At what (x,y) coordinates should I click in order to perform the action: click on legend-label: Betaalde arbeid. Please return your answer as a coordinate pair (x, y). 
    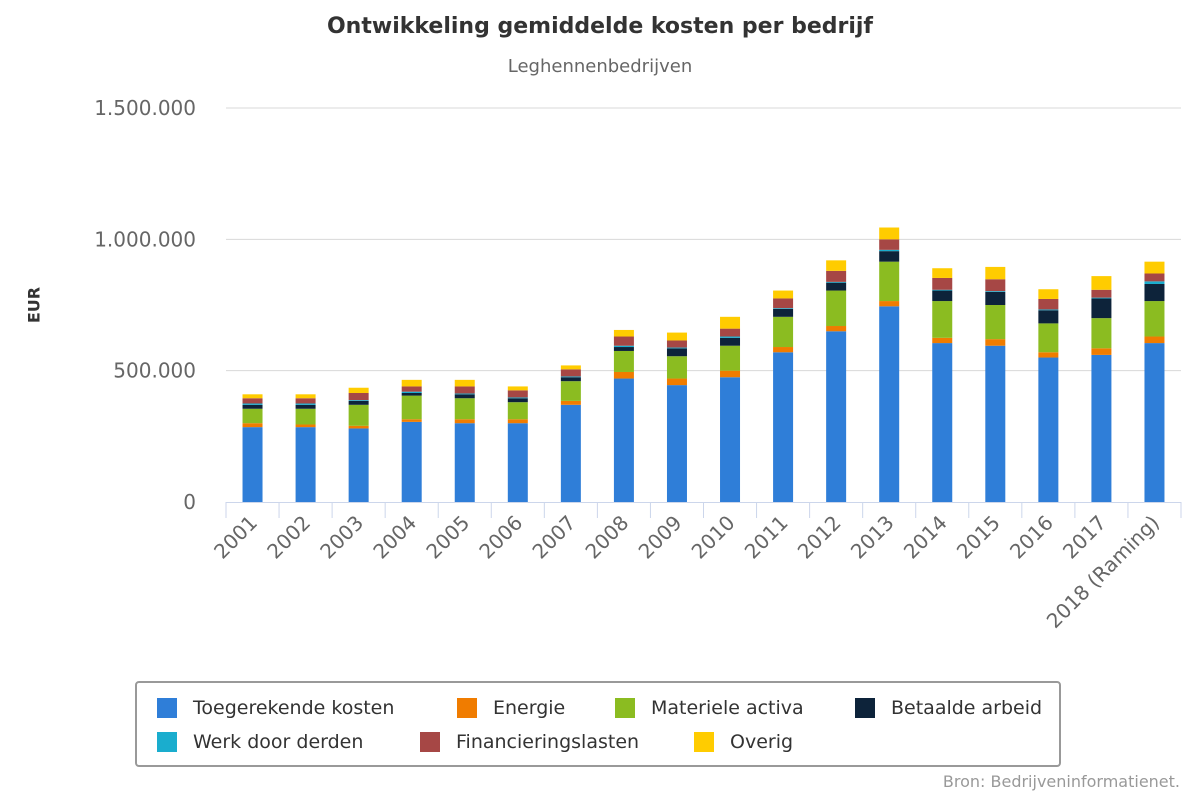
    Looking at the image, I should click on (967, 708).